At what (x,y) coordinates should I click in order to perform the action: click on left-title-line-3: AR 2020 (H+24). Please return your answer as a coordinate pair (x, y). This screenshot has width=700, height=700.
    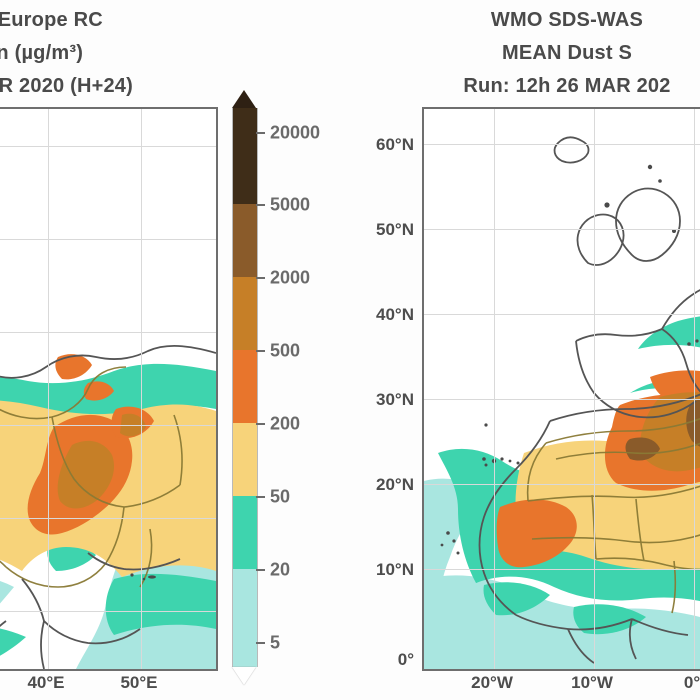
    Looking at the image, I should click on (66, 86).